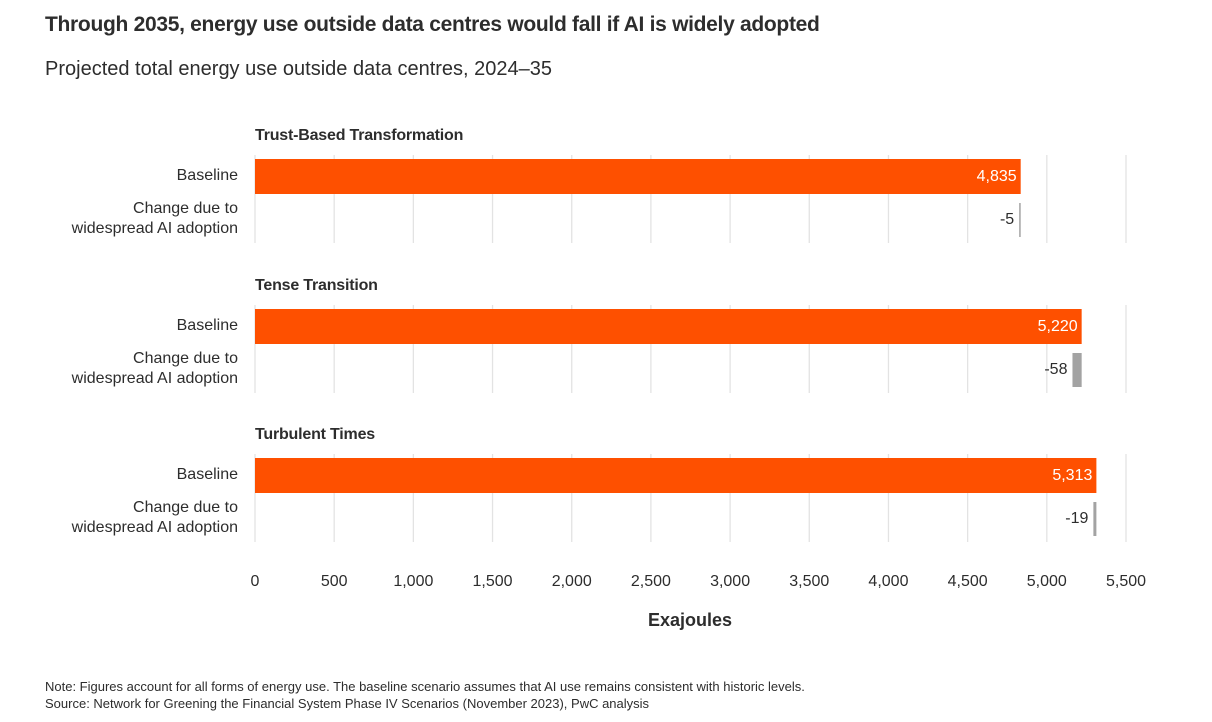 Image resolution: width=1212 pixels, height=722 pixels. I want to click on change-value-label: -19, so click(1076, 518).